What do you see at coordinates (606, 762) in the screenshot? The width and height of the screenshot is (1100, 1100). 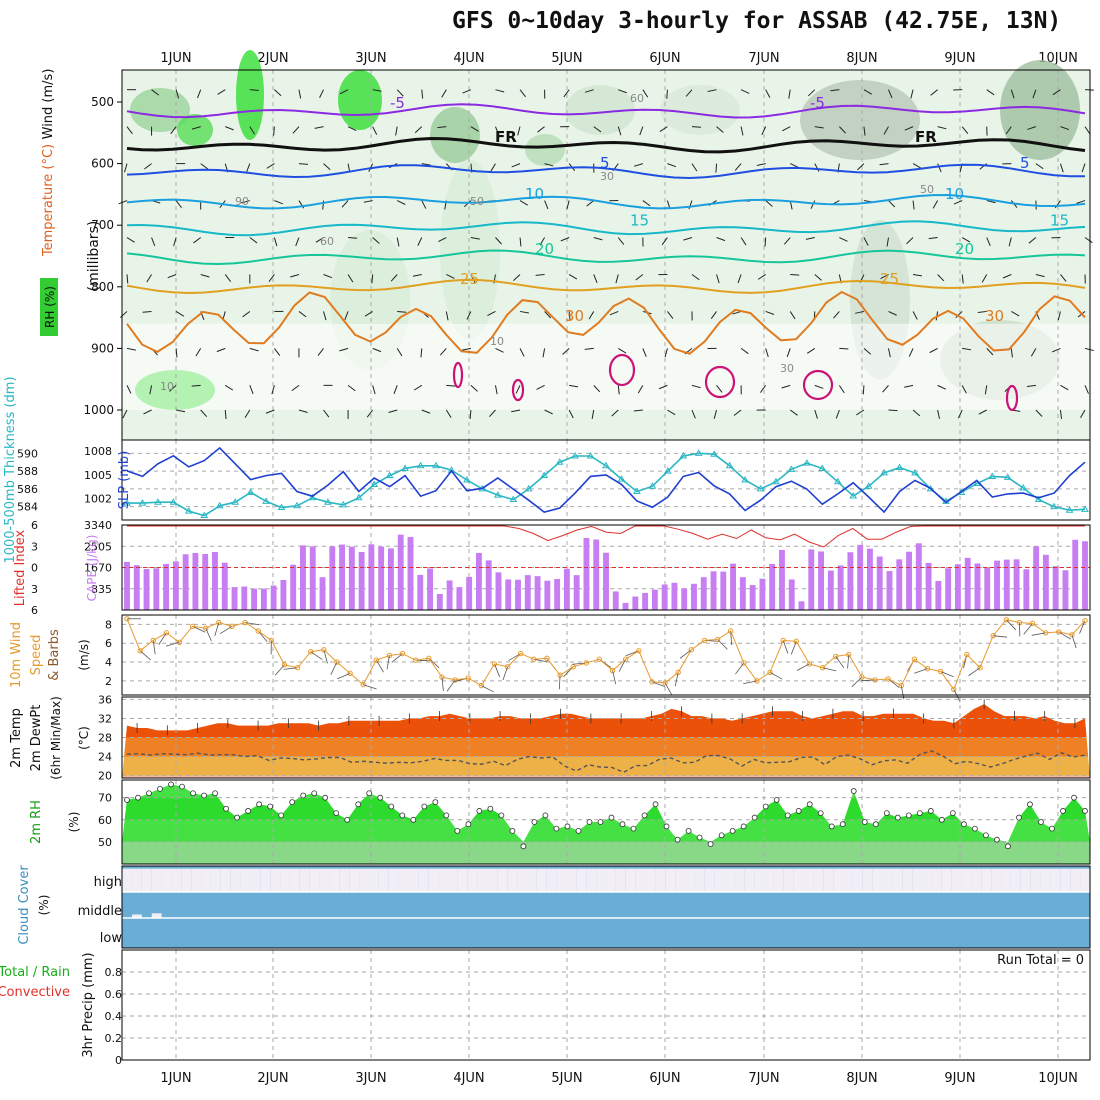 I see `dewpoint-line` at bounding box center [606, 762].